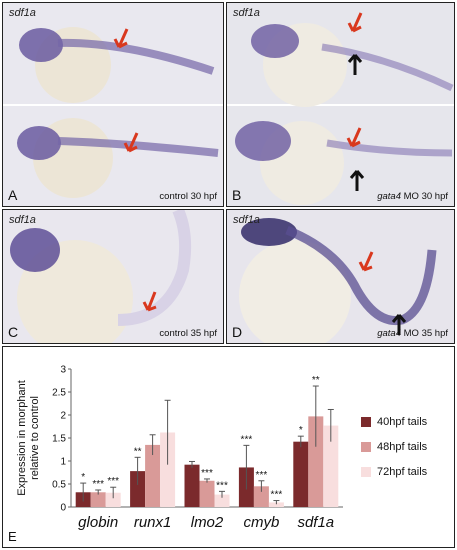 This screenshot has height=550, width=457. I want to click on panel-condition: control 30 hpf, so click(188, 196).